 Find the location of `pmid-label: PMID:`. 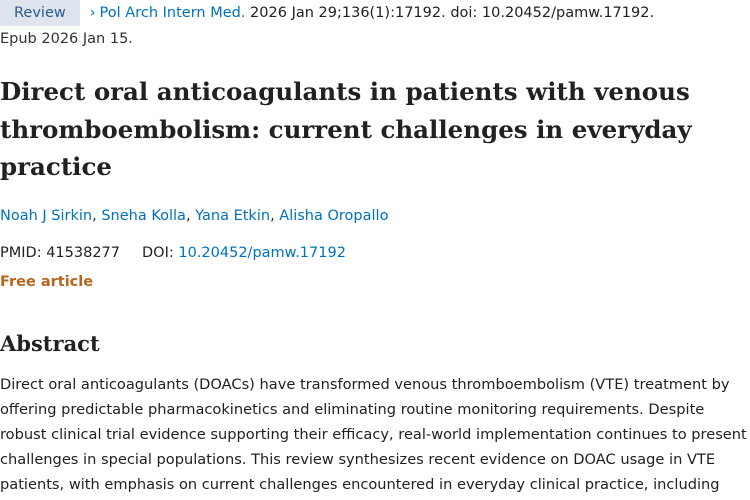

pmid-label: PMID: is located at coordinates (21, 253).